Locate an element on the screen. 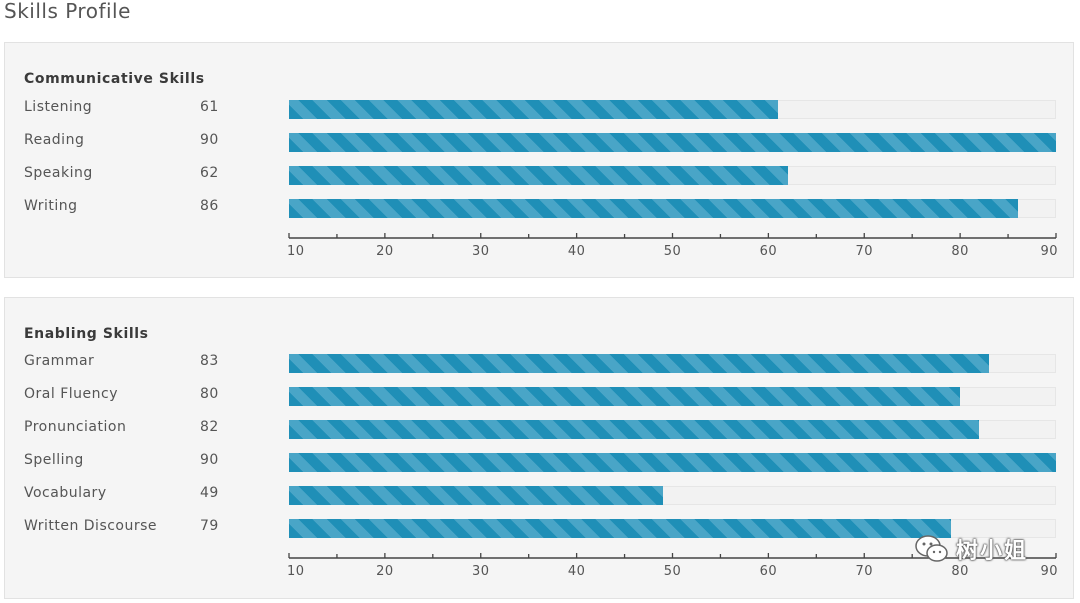 Image resolution: width=1080 pixels, height=603 pixels. wechat-icon is located at coordinates (931, 548).